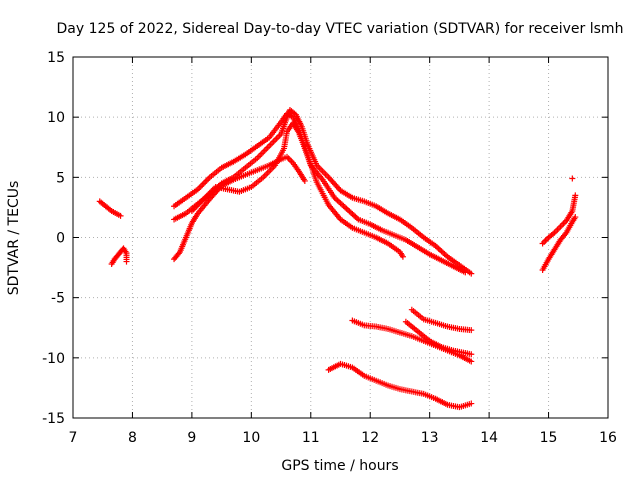  I want to click on y-tick-label: 5, so click(60, 178).